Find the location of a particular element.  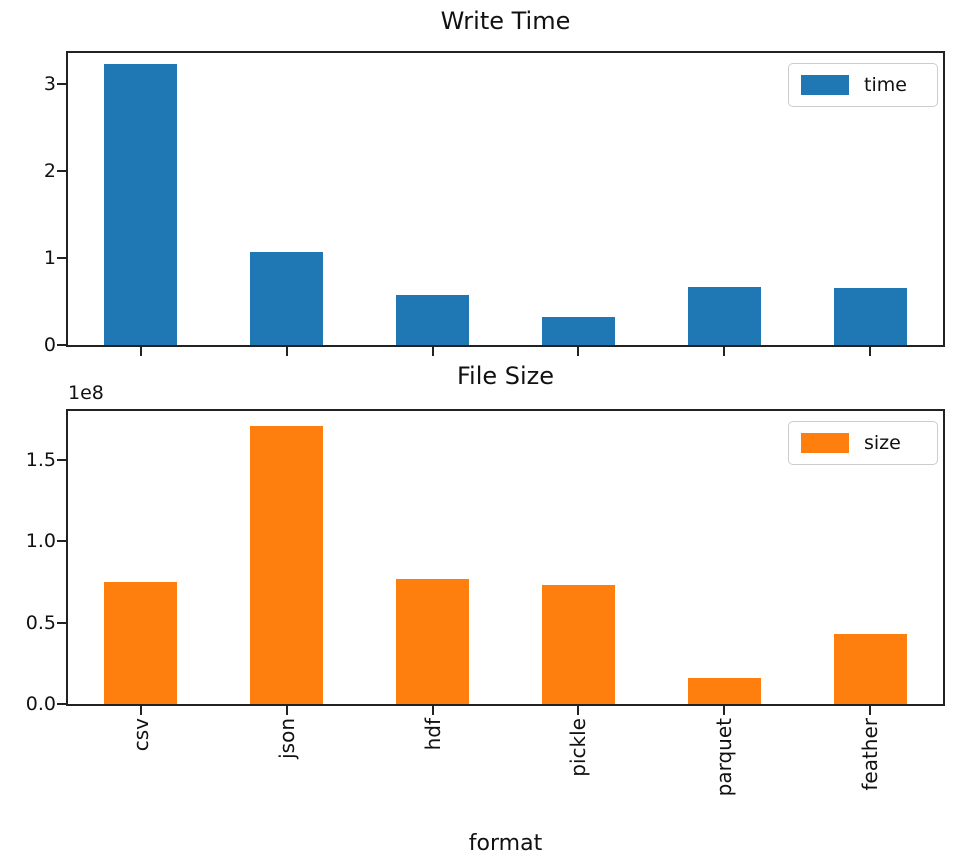

y-tick-label: 1.5 is located at coordinates (40, 459).